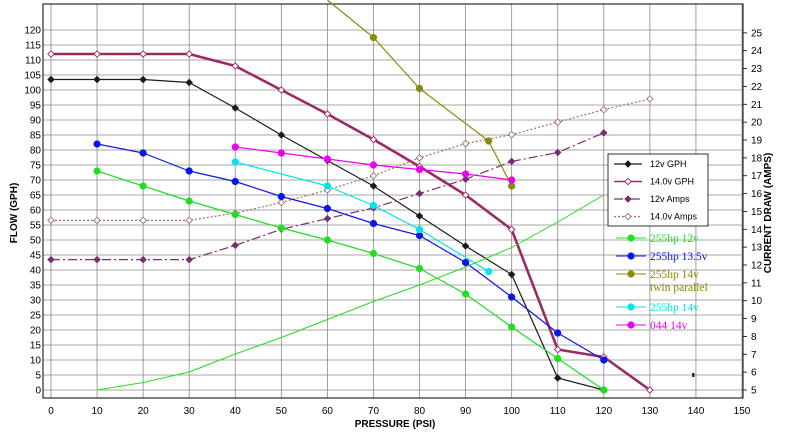  Describe the element at coordinates (511, 411) in the screenshot. I see `x-tick-label: 100` at that location.